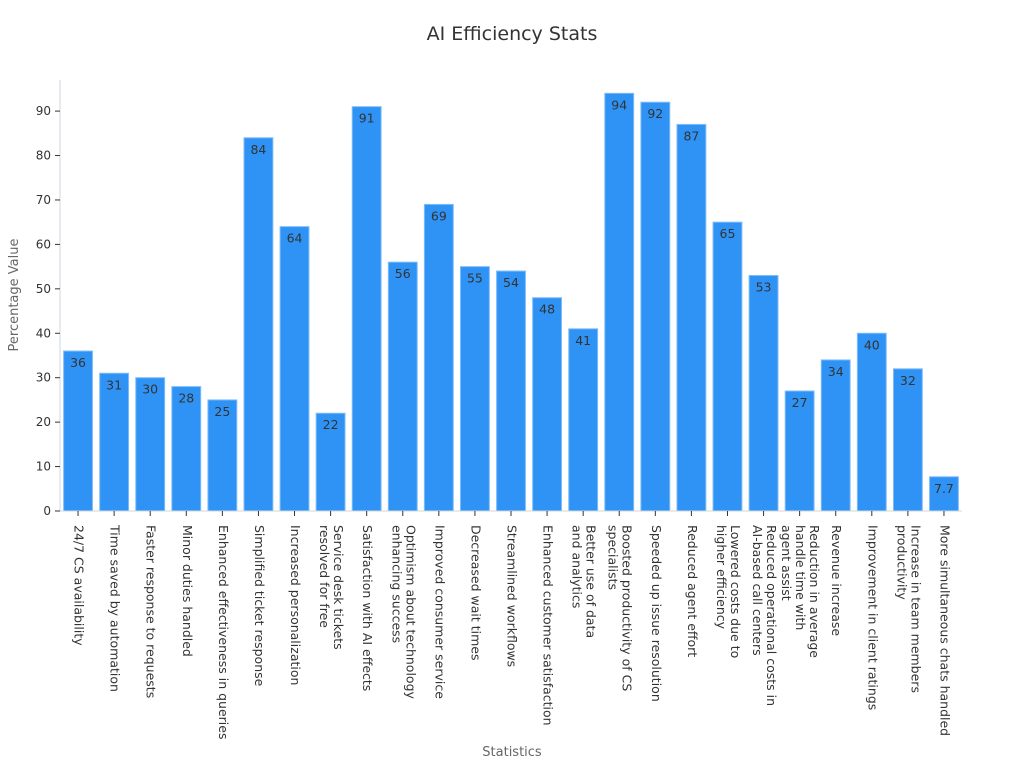 The image size is (1024, 768). I want to click on y-tick-label: 80, so click(43, 156).